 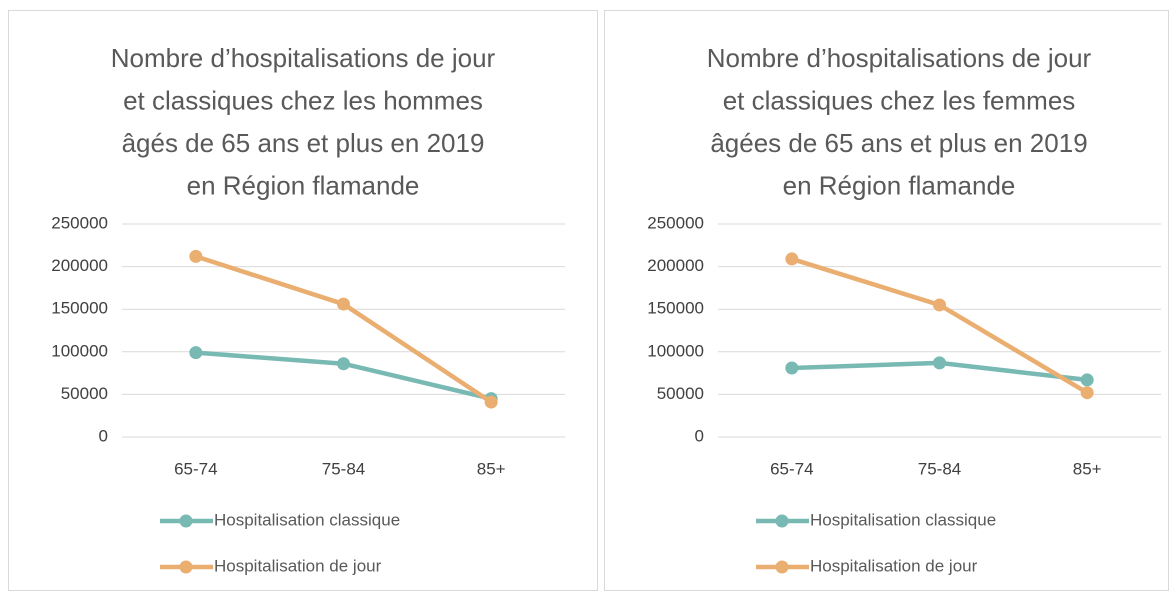 I want to click on chart-title: âgés de 65 ans et plus en 2019, so click(x=303, y=143).